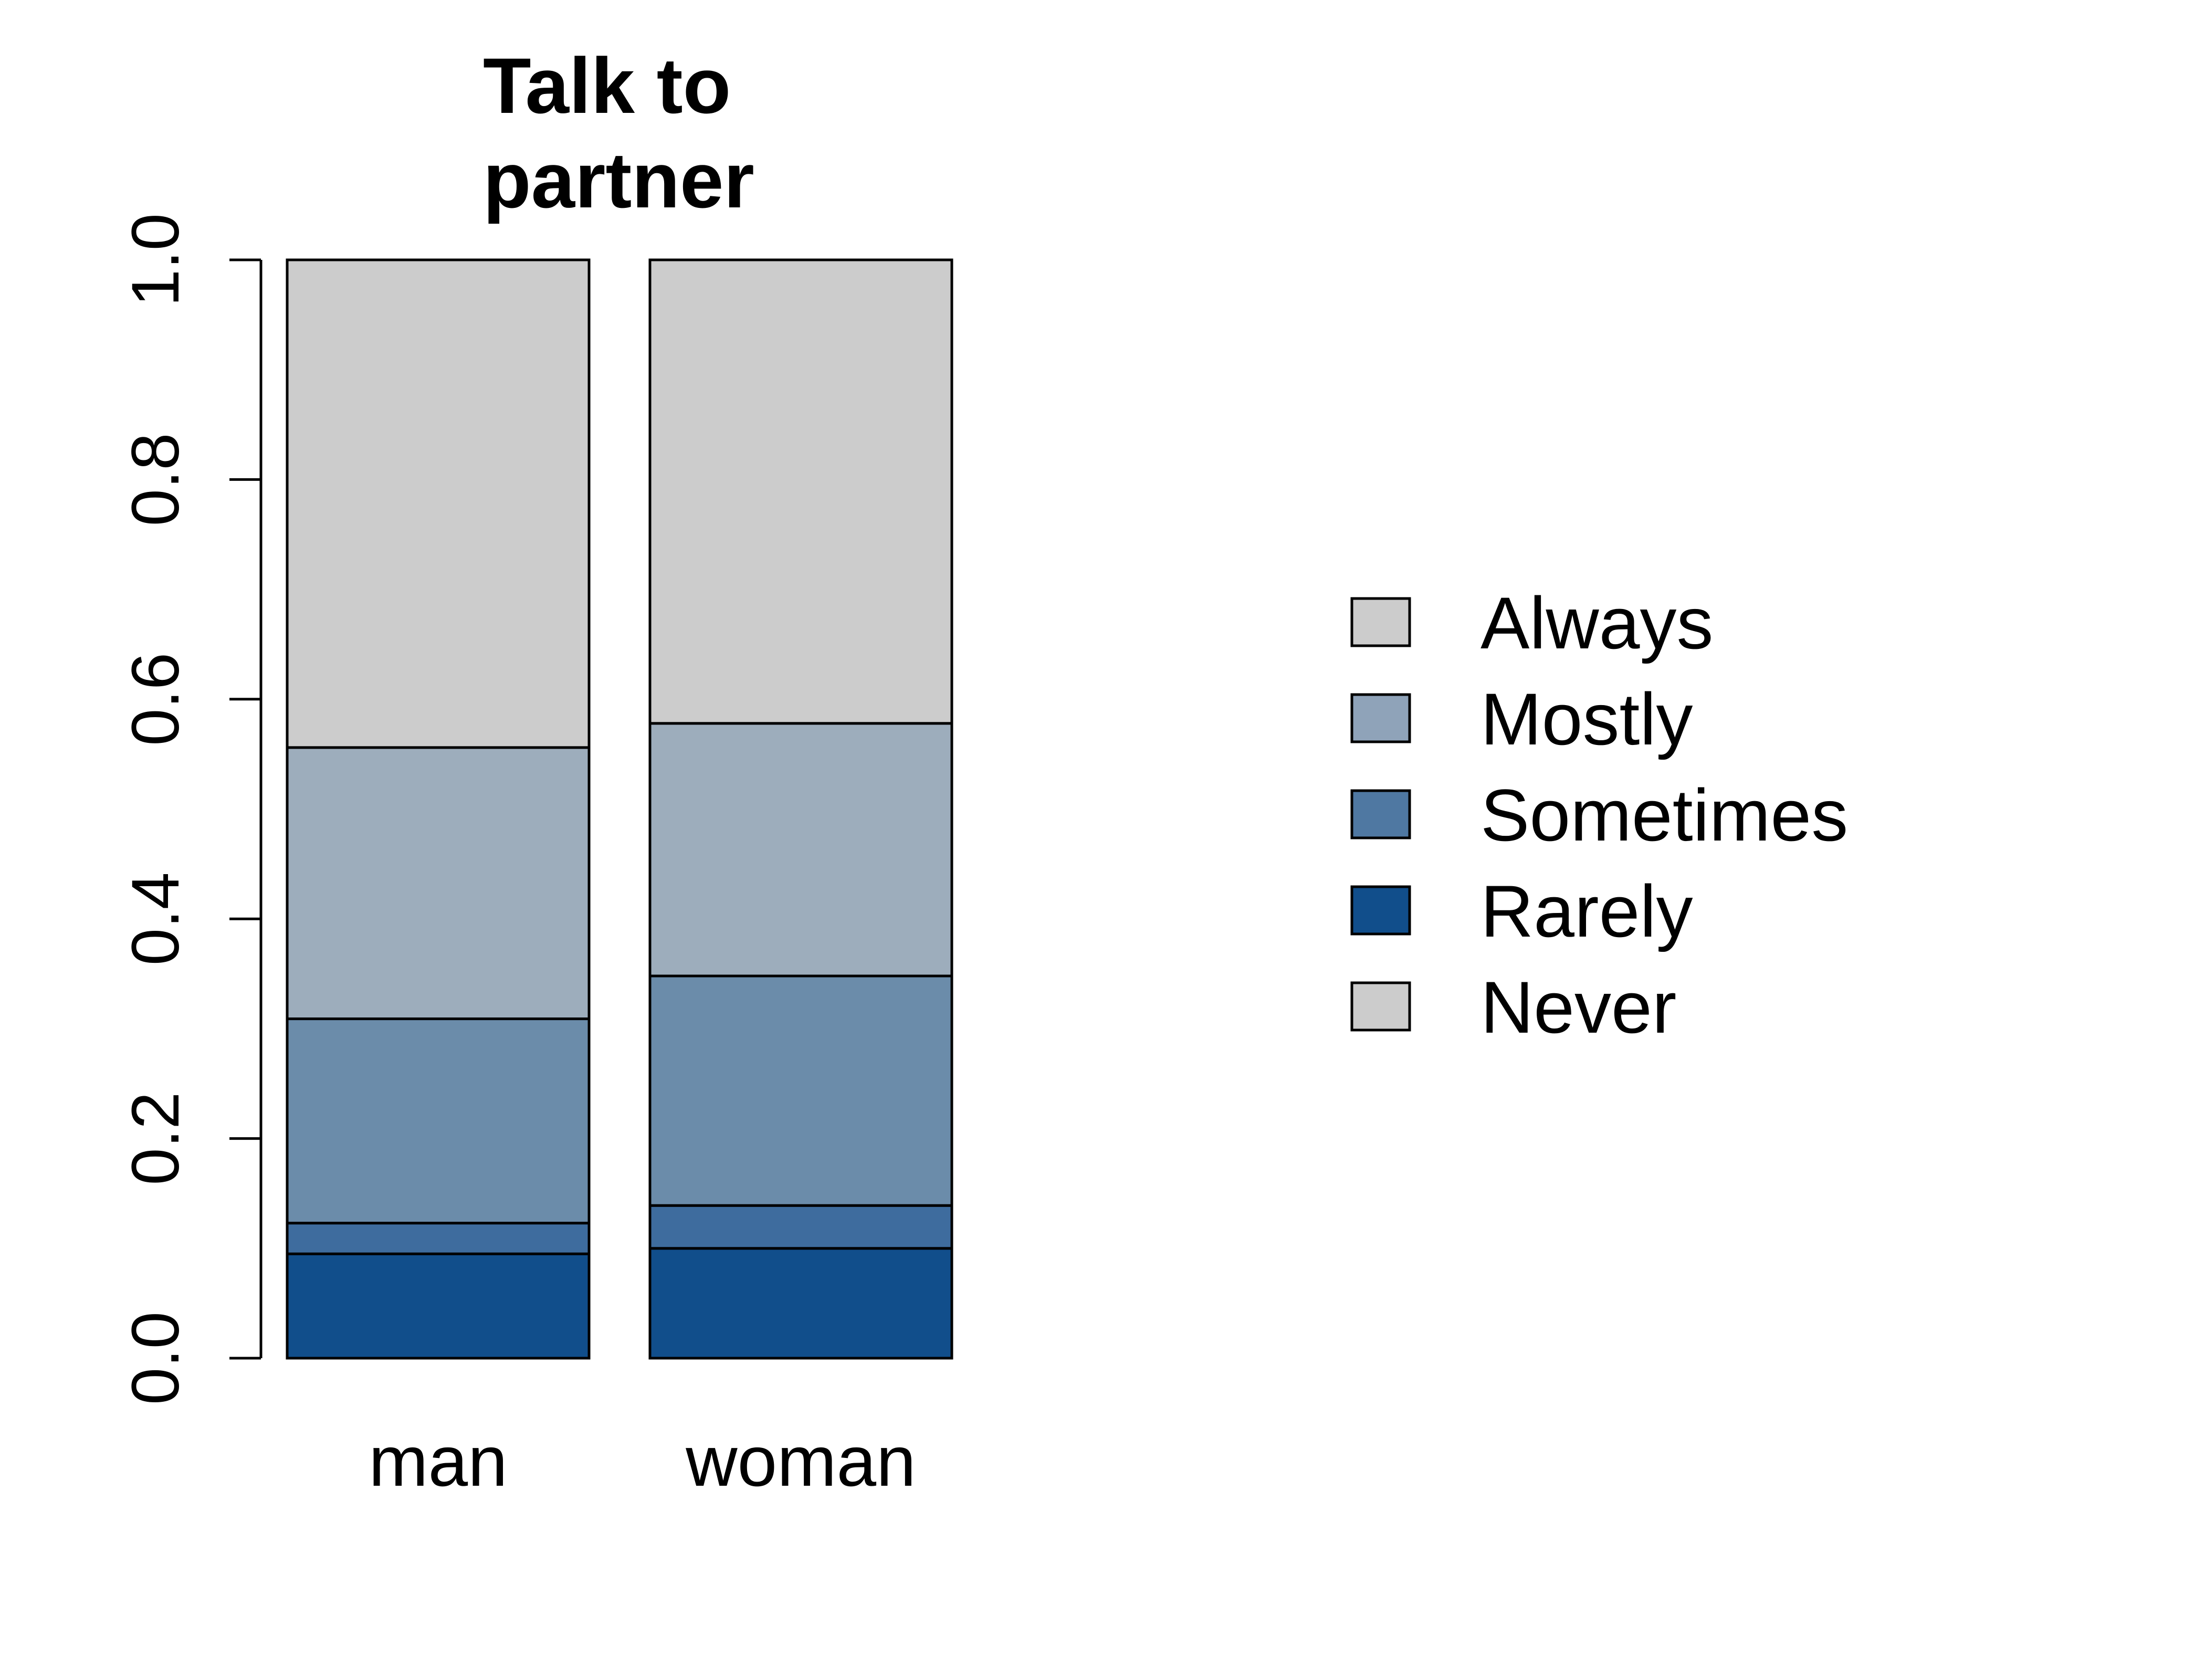 The width and height of the screenshot is (2205, 1680). Describe the element at coordinates (155, 918) in the screenshot. I see `y-tick-label: 0.4` at that location.